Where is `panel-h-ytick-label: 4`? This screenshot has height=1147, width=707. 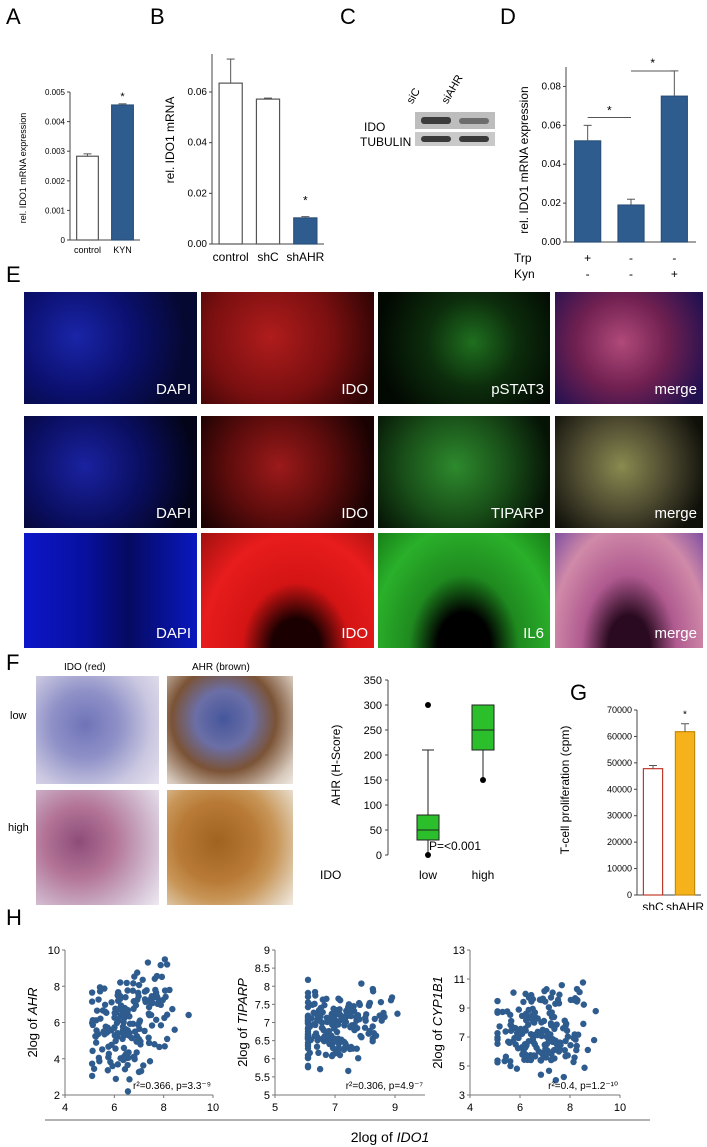 panel-h-ytick-label: 4 is located at coordinates (57, 1060).